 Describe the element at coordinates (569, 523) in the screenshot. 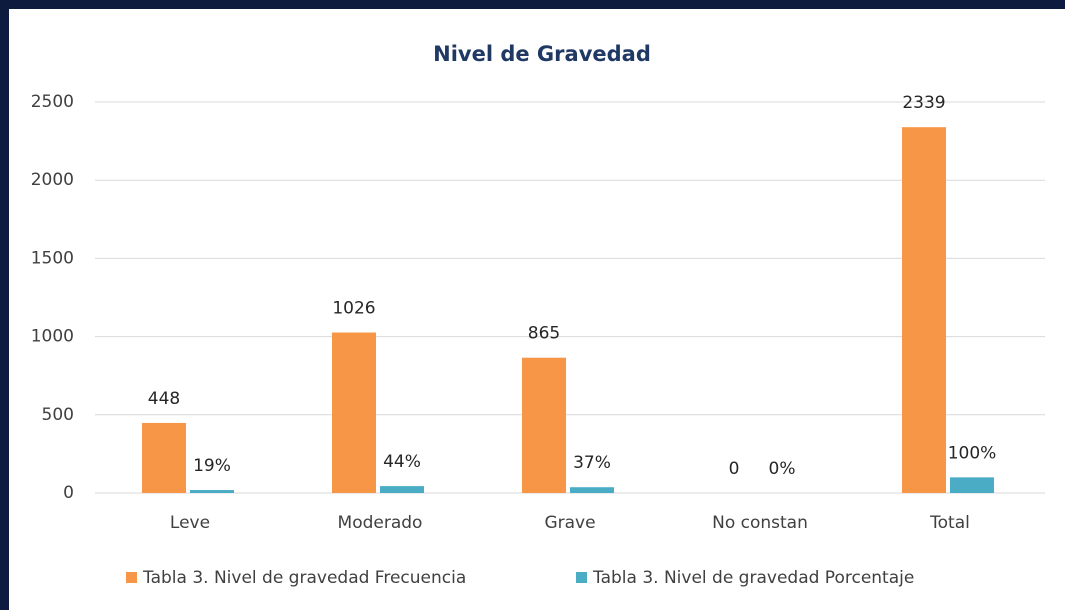

I see `x-tick-label: Grave` at that location.